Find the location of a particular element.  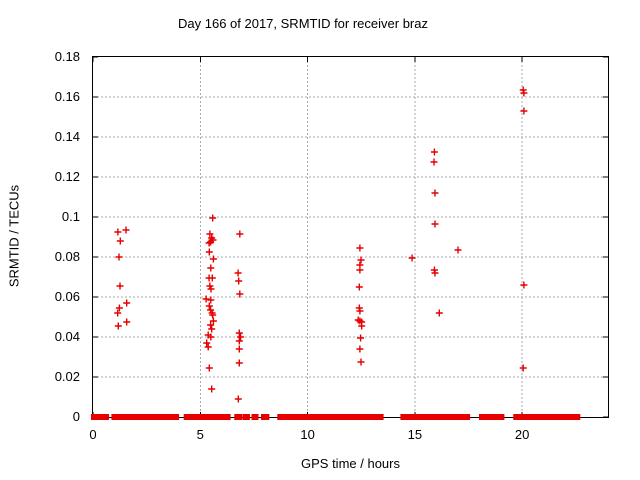

y-tick-label: 0.06 is located at coordinates (67, 296).